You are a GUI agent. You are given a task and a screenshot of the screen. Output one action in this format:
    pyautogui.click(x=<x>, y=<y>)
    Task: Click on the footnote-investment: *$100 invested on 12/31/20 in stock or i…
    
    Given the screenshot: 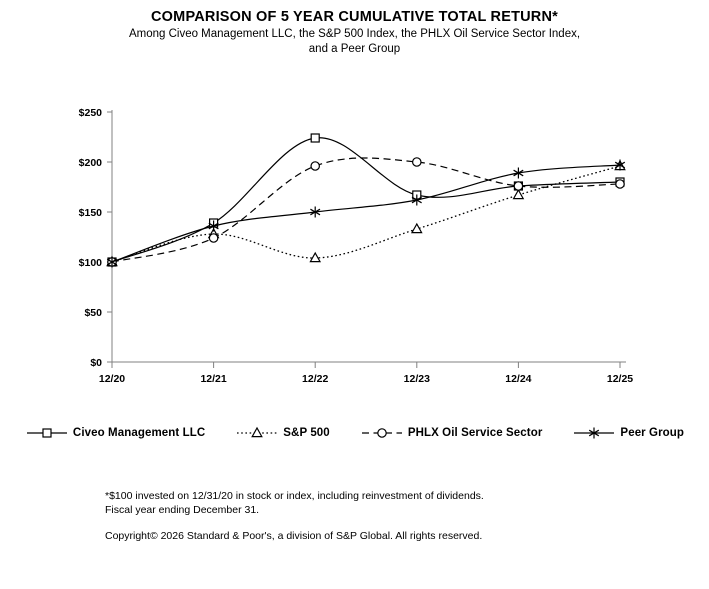 What is the action you would take?
    pyautogui.click(x=294, y=496)
    